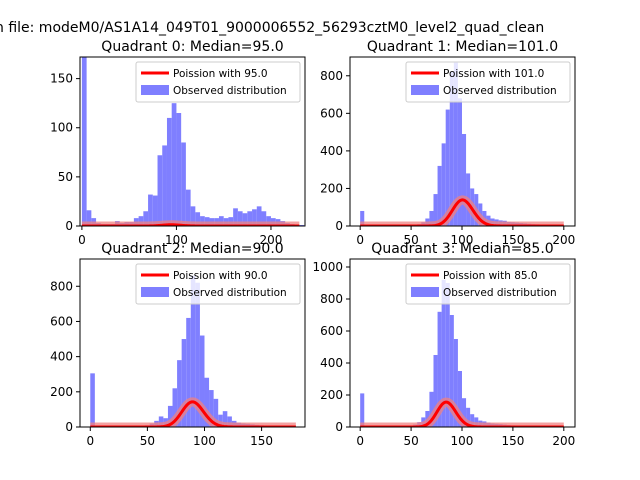 Image resolution: width=640 pixels, height=480 pixels. I want to click on y-tick-label: 1000, so click(327, 267).